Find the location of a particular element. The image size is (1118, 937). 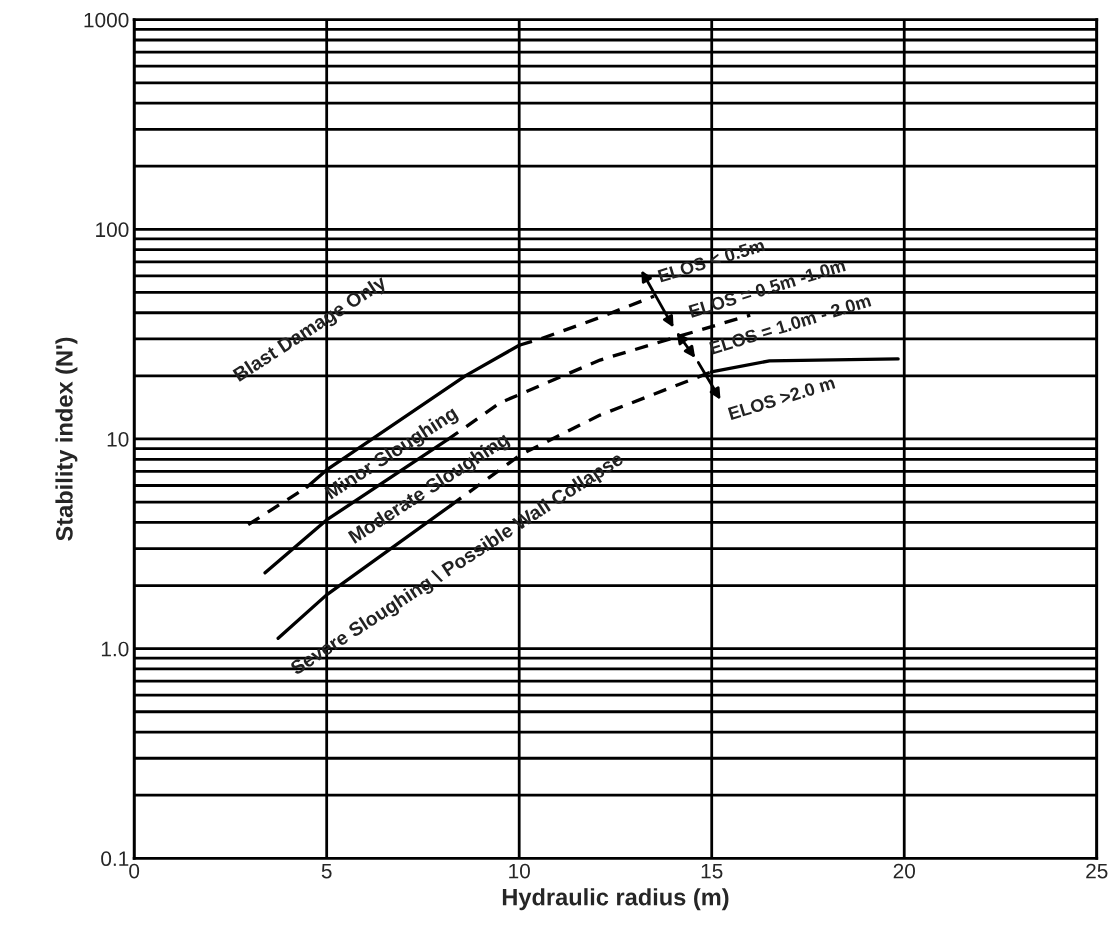

x-tick-label: 25 is located at coordinates (1097, 871).